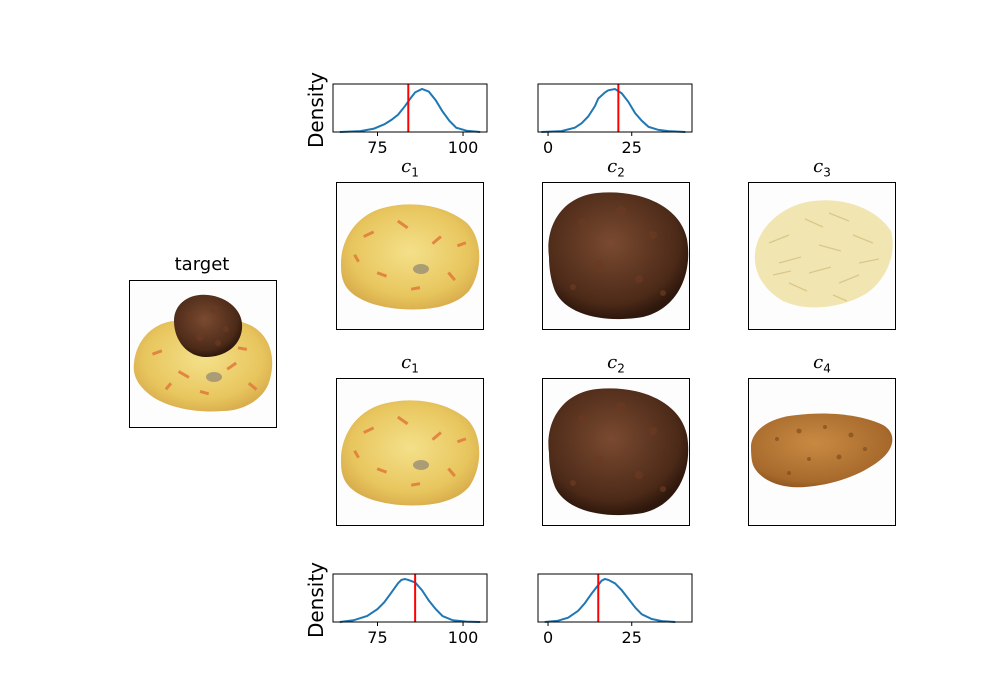  I want to click on density-plot-bottom-right: 0 25, so click(615, 610).